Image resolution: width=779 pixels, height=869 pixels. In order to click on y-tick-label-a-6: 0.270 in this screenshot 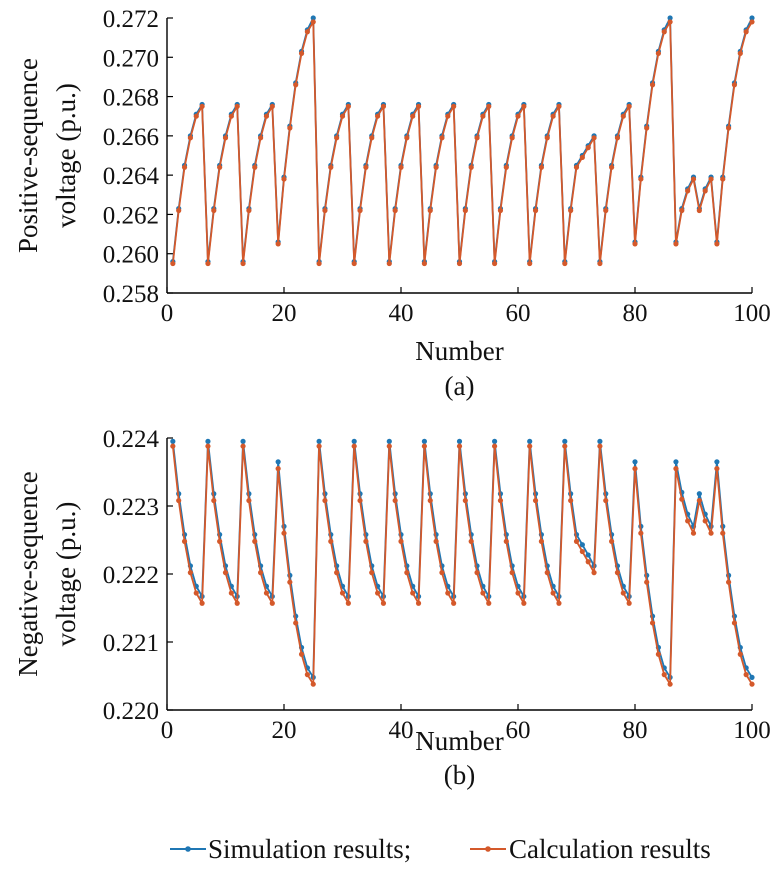, I will do `click(131, 58)`.